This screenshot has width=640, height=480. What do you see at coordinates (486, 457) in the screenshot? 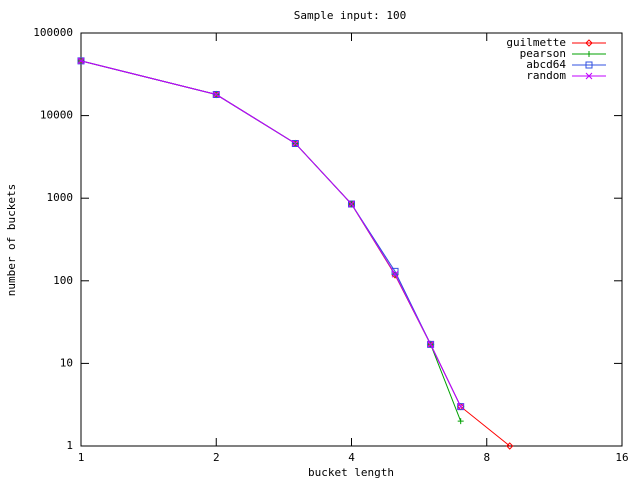
I see `x-tick-label: 8` at bounding box center [486, 457].